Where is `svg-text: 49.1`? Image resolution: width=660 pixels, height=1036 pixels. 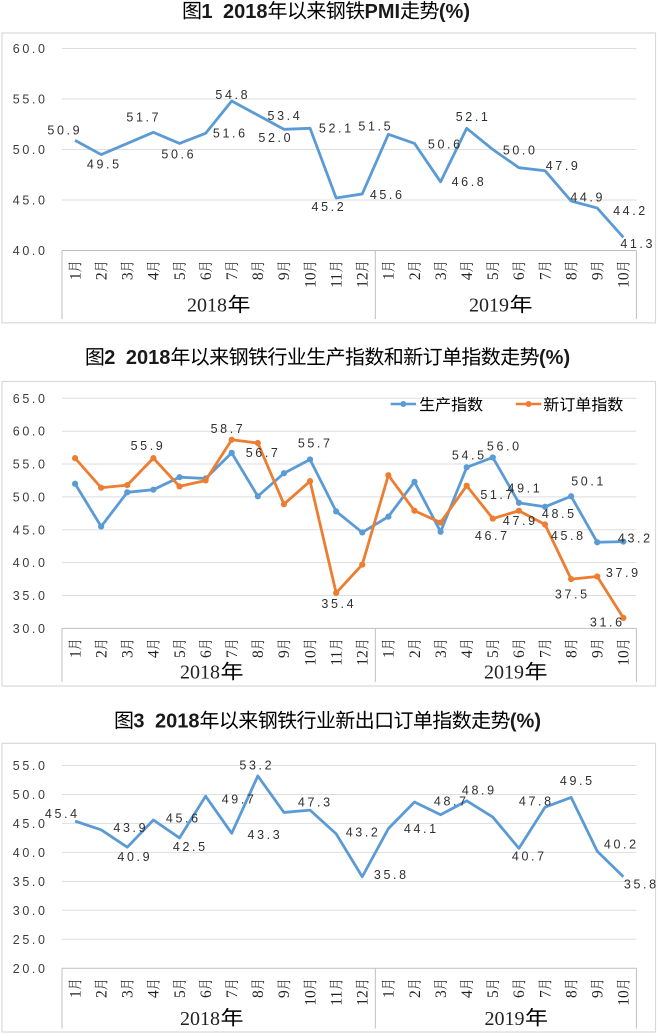
svg-text: 49.1 is located at coordinates (525, 488).